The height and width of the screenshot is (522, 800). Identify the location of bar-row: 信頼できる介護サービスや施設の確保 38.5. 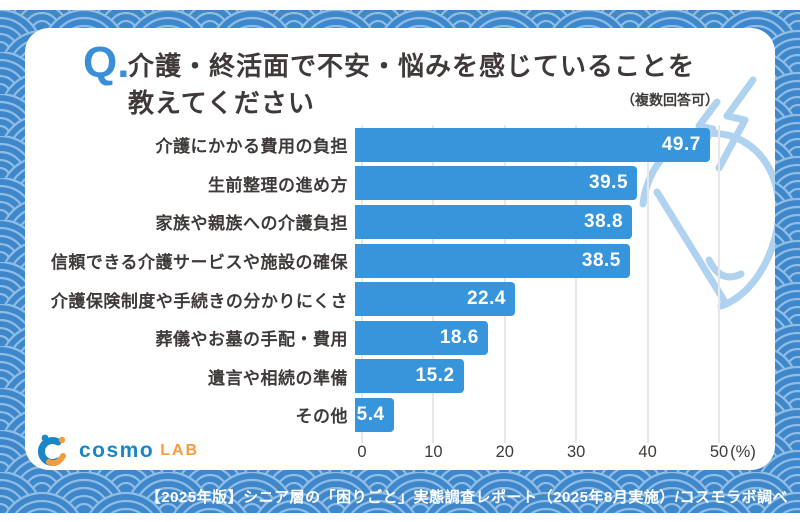
(372, 260).